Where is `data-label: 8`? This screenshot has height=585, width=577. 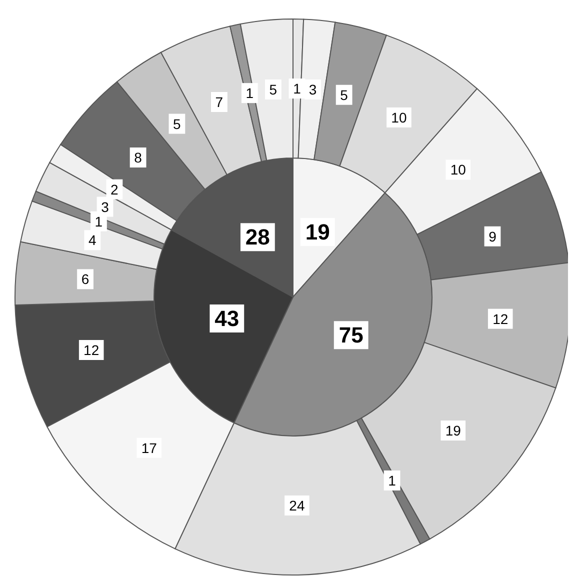
data-label: 8 is located at coordinates (138, 157).